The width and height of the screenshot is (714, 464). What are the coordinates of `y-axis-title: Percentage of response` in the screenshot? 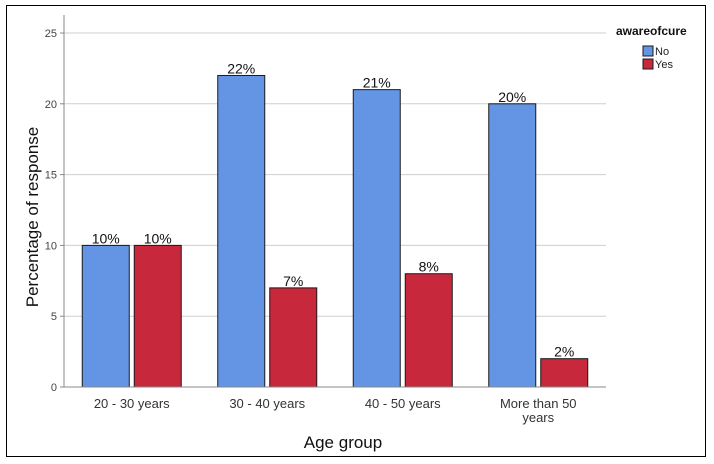 It's located at (32, 217).